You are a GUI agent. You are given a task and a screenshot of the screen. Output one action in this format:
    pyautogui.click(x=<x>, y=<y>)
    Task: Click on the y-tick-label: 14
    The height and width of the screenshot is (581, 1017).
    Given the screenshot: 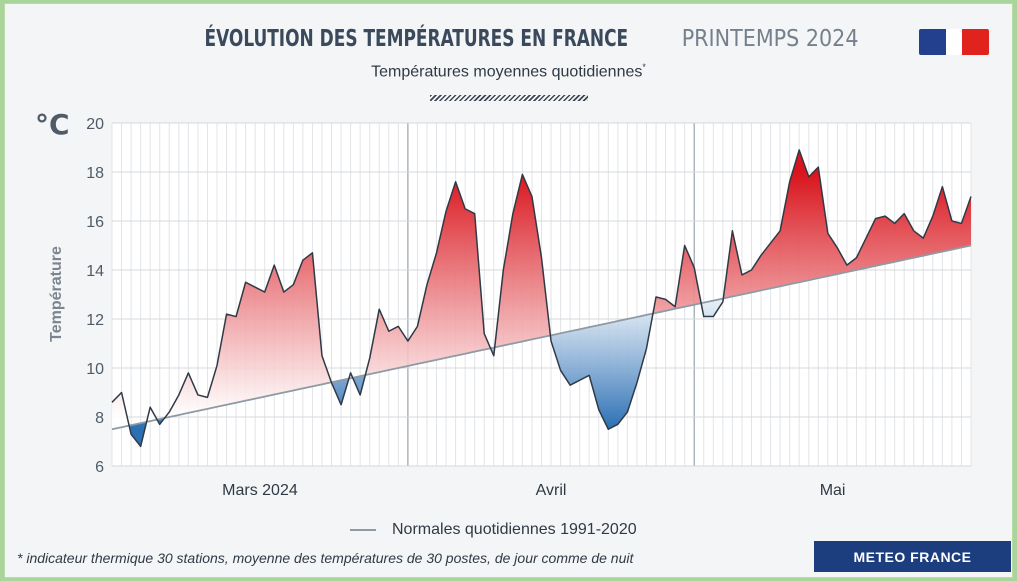 What is the action you would take?
    pyautogui.click(x=95, y=271)
    